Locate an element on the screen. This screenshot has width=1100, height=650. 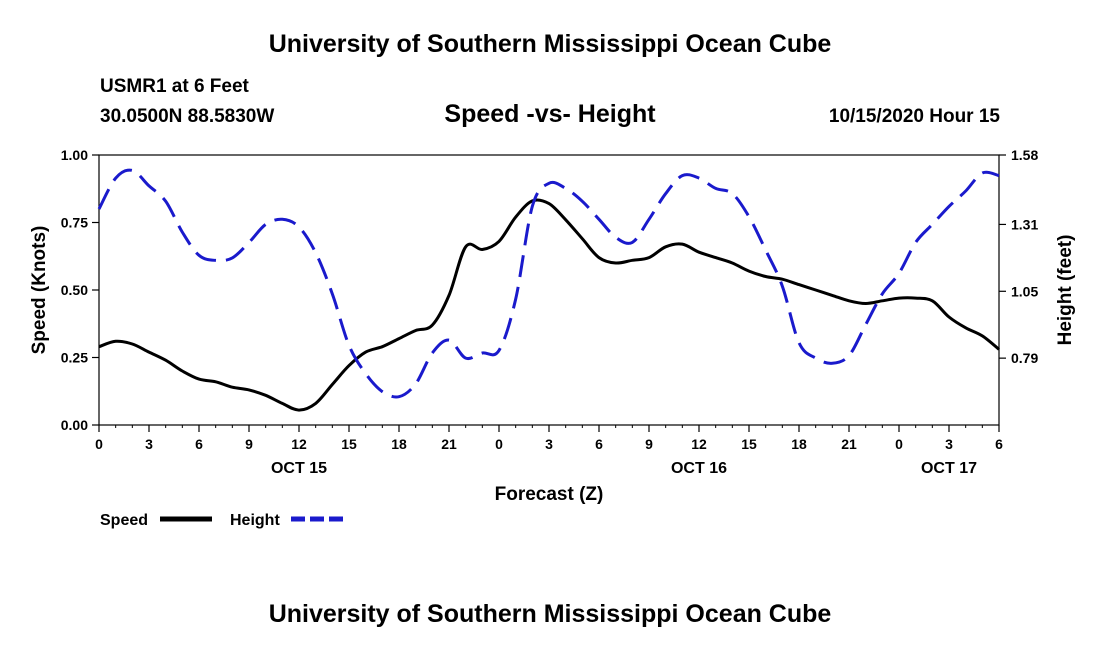
legend: Speed Height is located at coordinates (221, 520).